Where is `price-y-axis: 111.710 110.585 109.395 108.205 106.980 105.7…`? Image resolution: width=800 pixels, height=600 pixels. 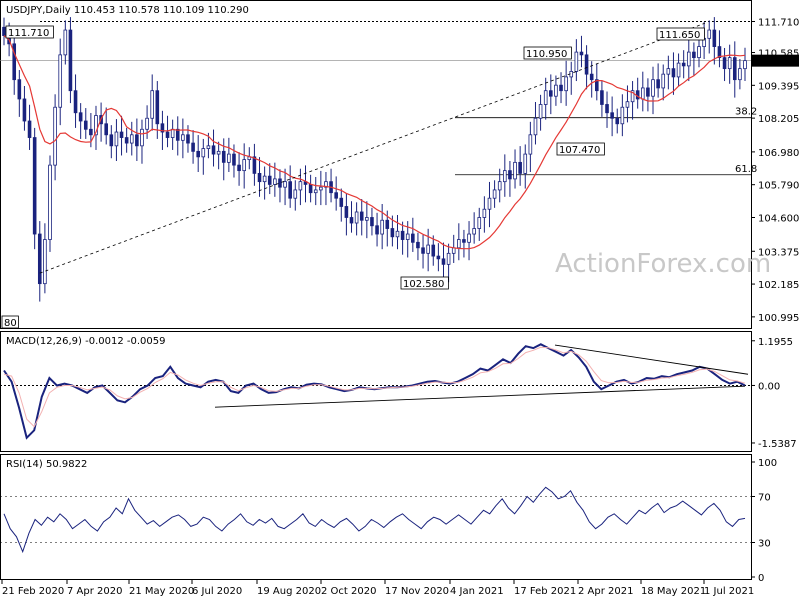
price-y-axis: 111.710 110.585 109.395 108.205 106.980 105.7… is located at coordinates (775, 171).